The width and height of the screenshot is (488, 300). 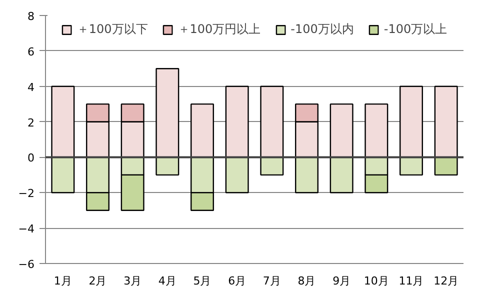 I want to click on x-tick-label: 1月, so click(x=63, y=281).